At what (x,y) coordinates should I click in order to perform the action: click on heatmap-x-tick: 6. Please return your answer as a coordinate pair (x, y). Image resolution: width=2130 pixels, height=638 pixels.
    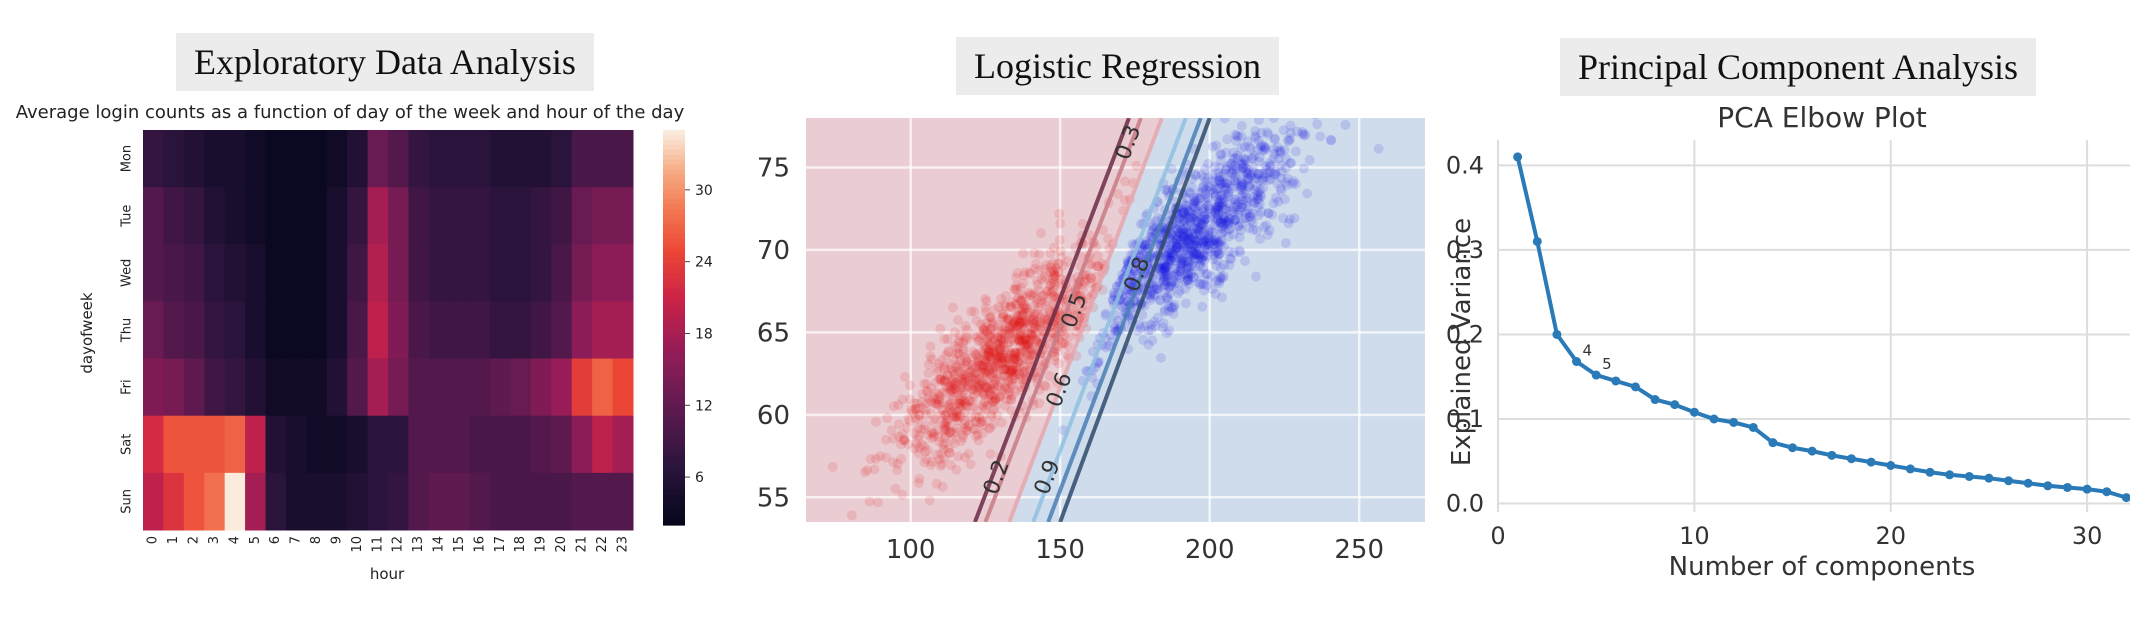
    Looking at the image, I should click on (275, 540).